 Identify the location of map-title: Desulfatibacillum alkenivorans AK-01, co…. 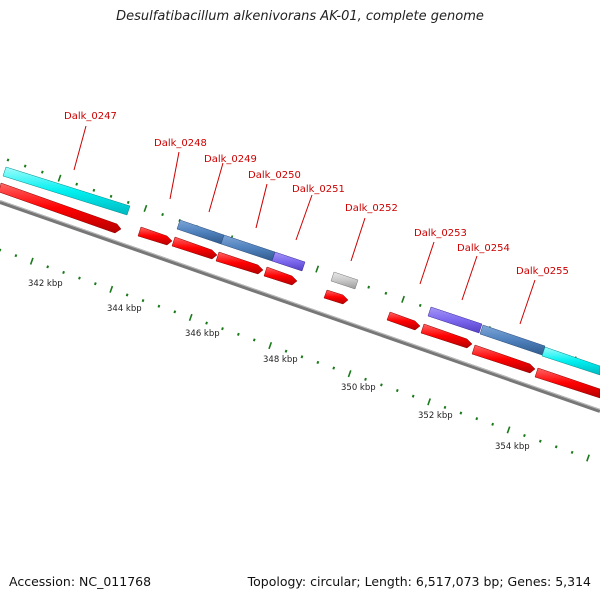
(300, 16).